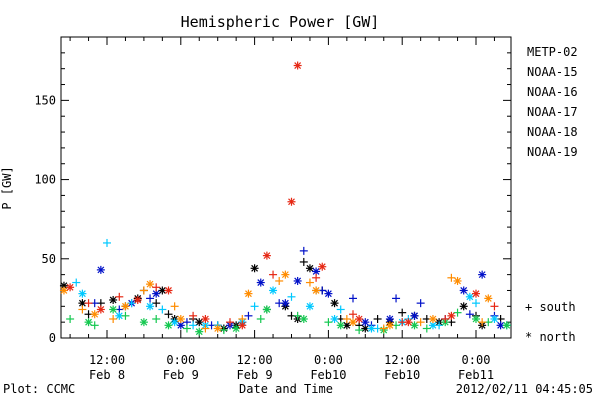  What do you see at coordinates (45, 100) in the screenshot?
I see `y-tick-label: 150` at bounding box center [45, 100].